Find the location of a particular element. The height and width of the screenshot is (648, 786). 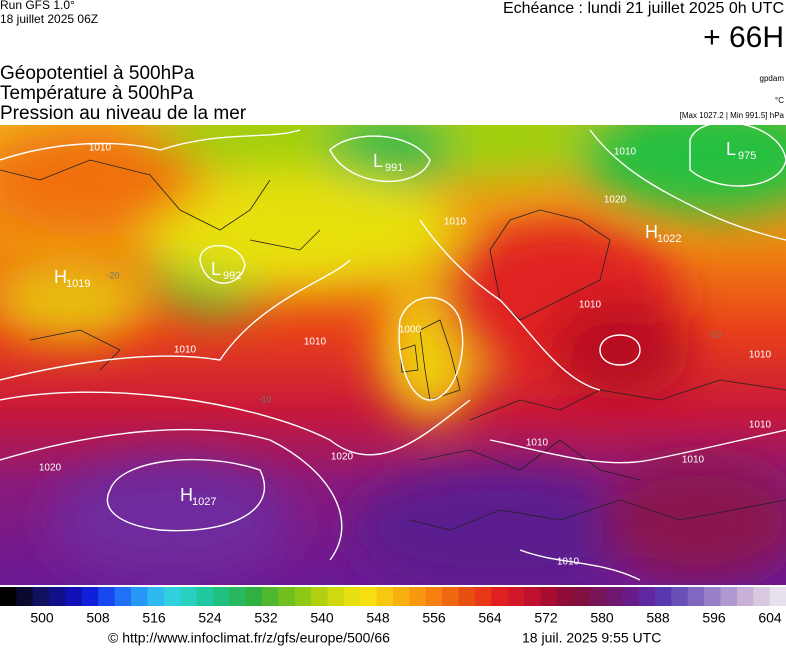

isobar-label: 1000 is located at coordinates (410, 330).